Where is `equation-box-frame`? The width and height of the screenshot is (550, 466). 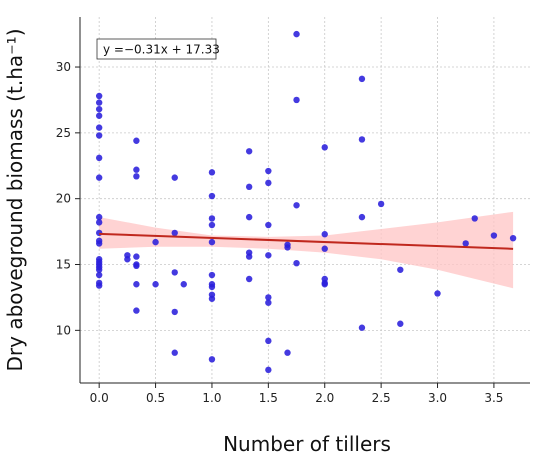 equation-box-frame is located at coordinates (156, 49).